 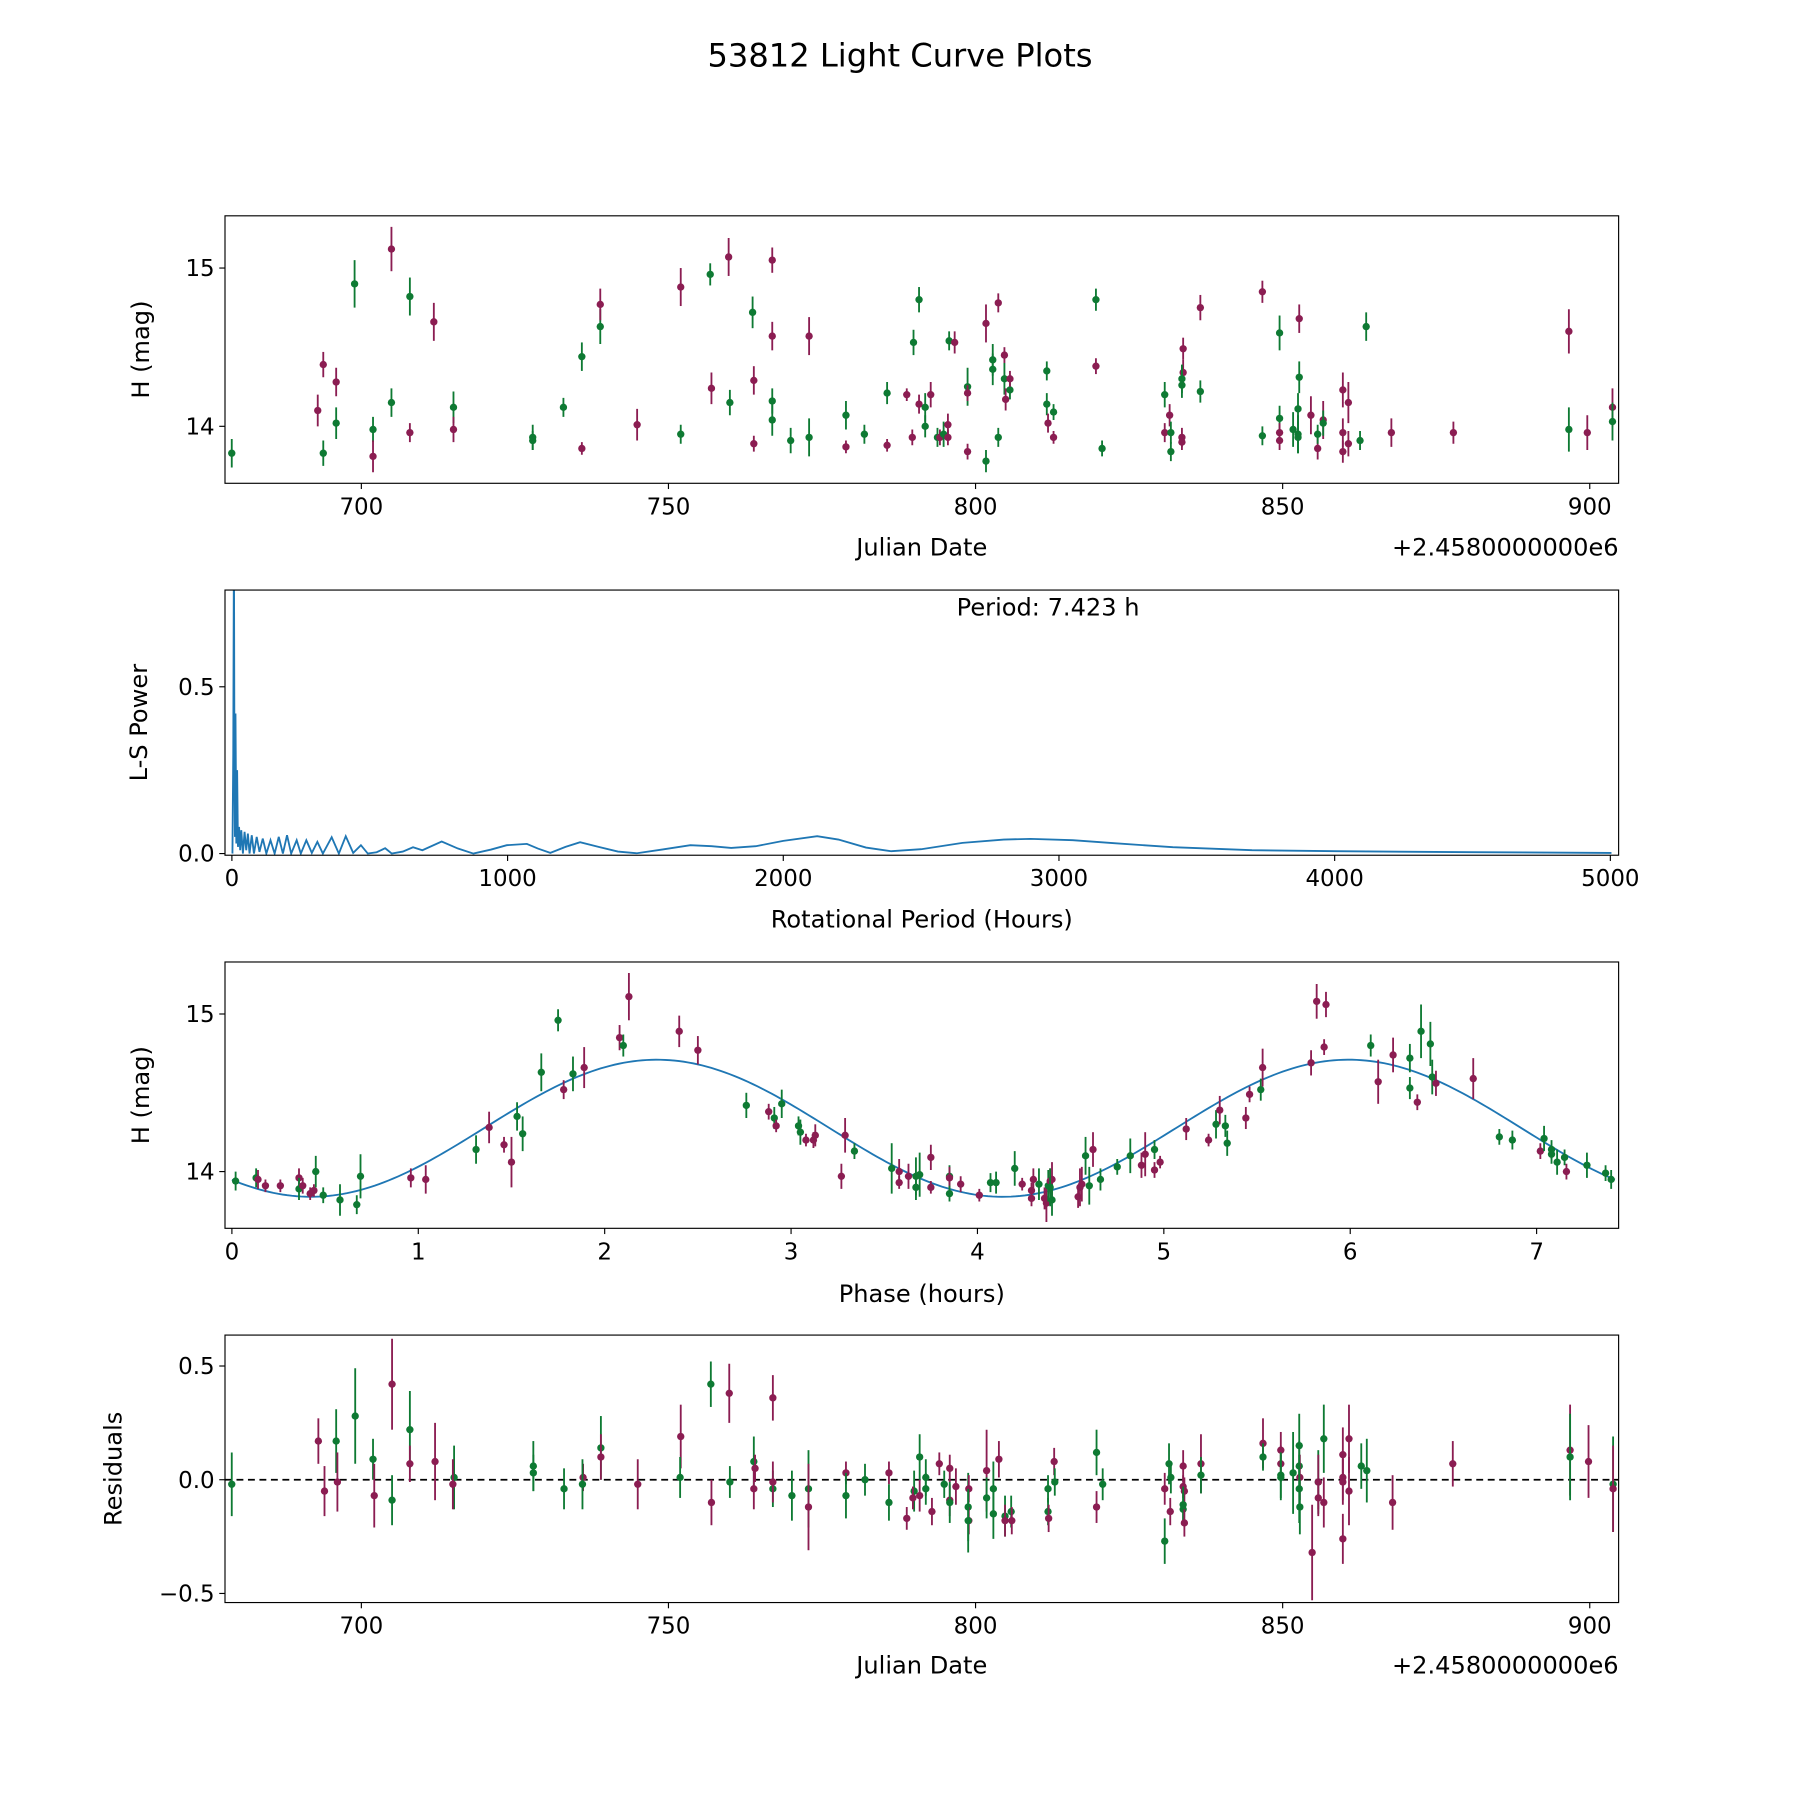 What do you see at coordinates (361, 1627) in the screenshot?
I see `x-tick-label: 700` at bounding box center [361, 1627].